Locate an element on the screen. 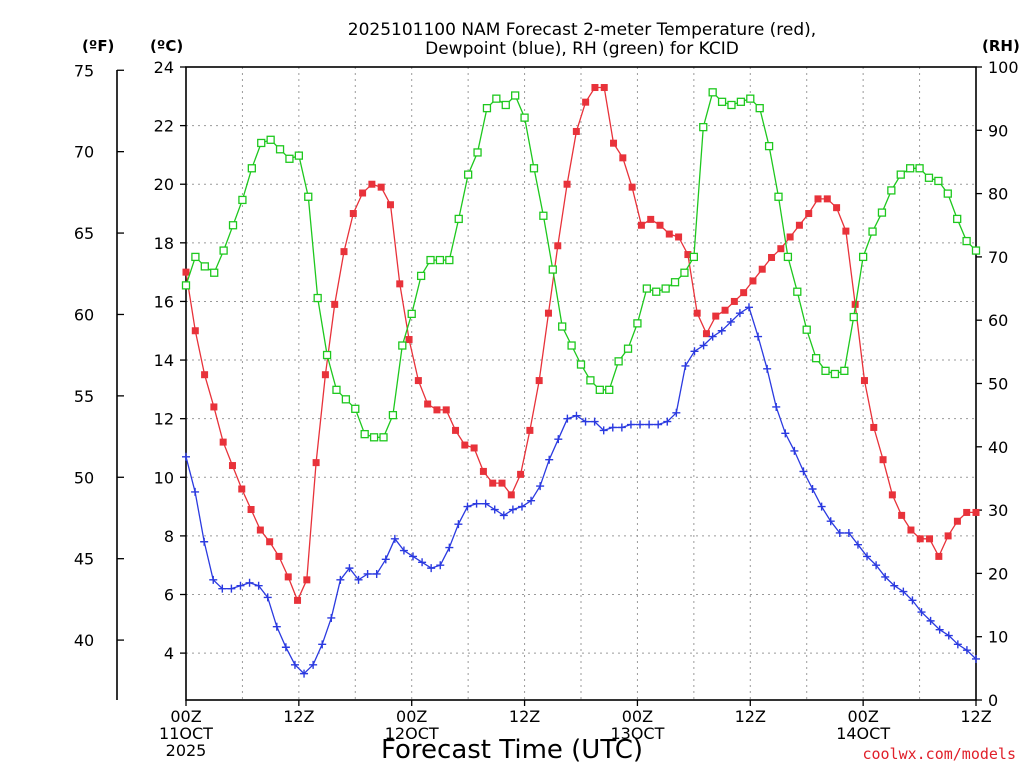 The image size is (1024, 768). celsius-tick-label: 22 is located at coordinates (164, 126).